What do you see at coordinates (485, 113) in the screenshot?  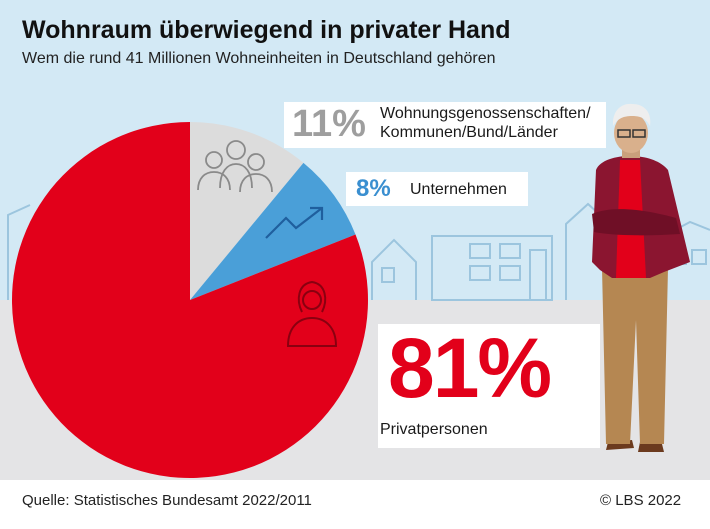 I see `slice-label-cooperatives-line-1: Wohnungsgenossenschaften/` at bounding box center [485, 113].